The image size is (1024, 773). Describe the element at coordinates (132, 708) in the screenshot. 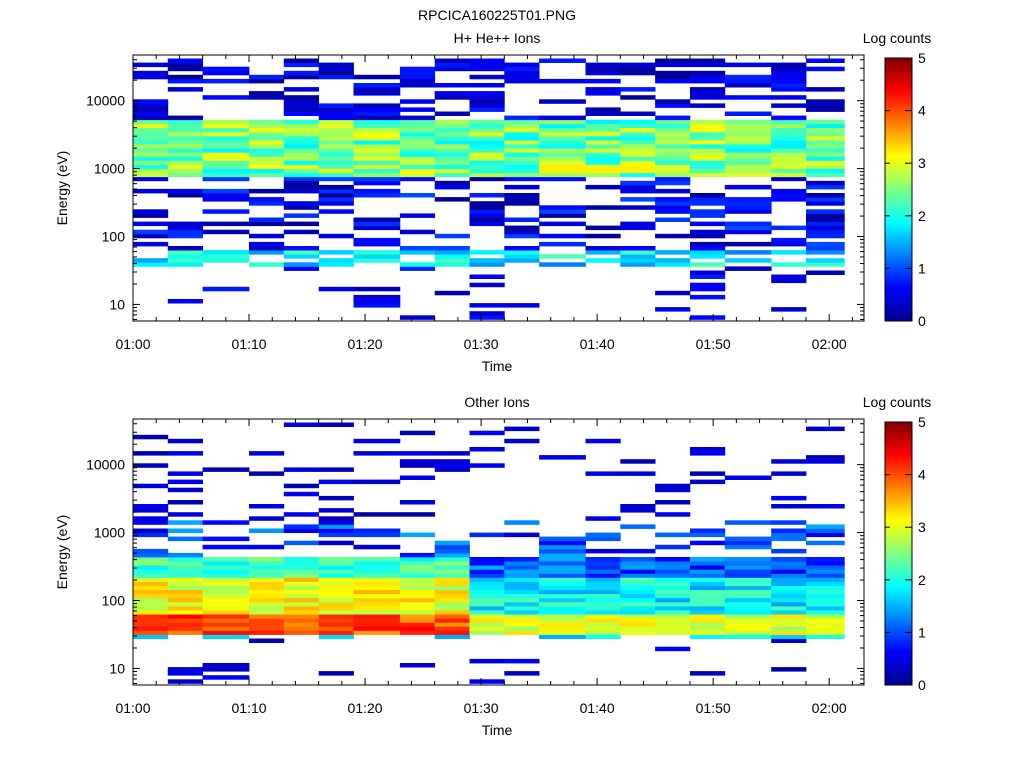

I see `x-tick-label: 01:00` at that location.